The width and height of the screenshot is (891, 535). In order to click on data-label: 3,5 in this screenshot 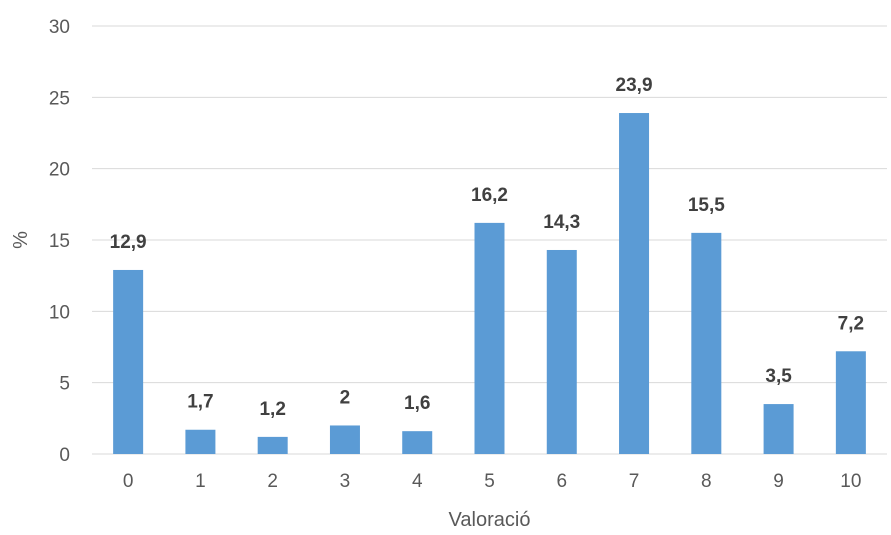, I will do `click(778, 376)`.